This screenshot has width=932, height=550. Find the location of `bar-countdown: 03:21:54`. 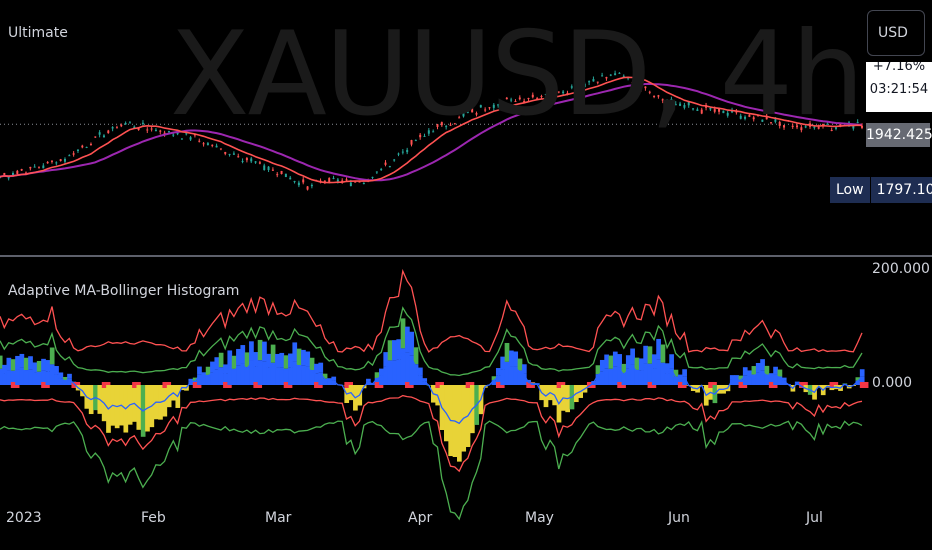

bar-countdown: 03:21:54 is located at coordinates (899, 89).